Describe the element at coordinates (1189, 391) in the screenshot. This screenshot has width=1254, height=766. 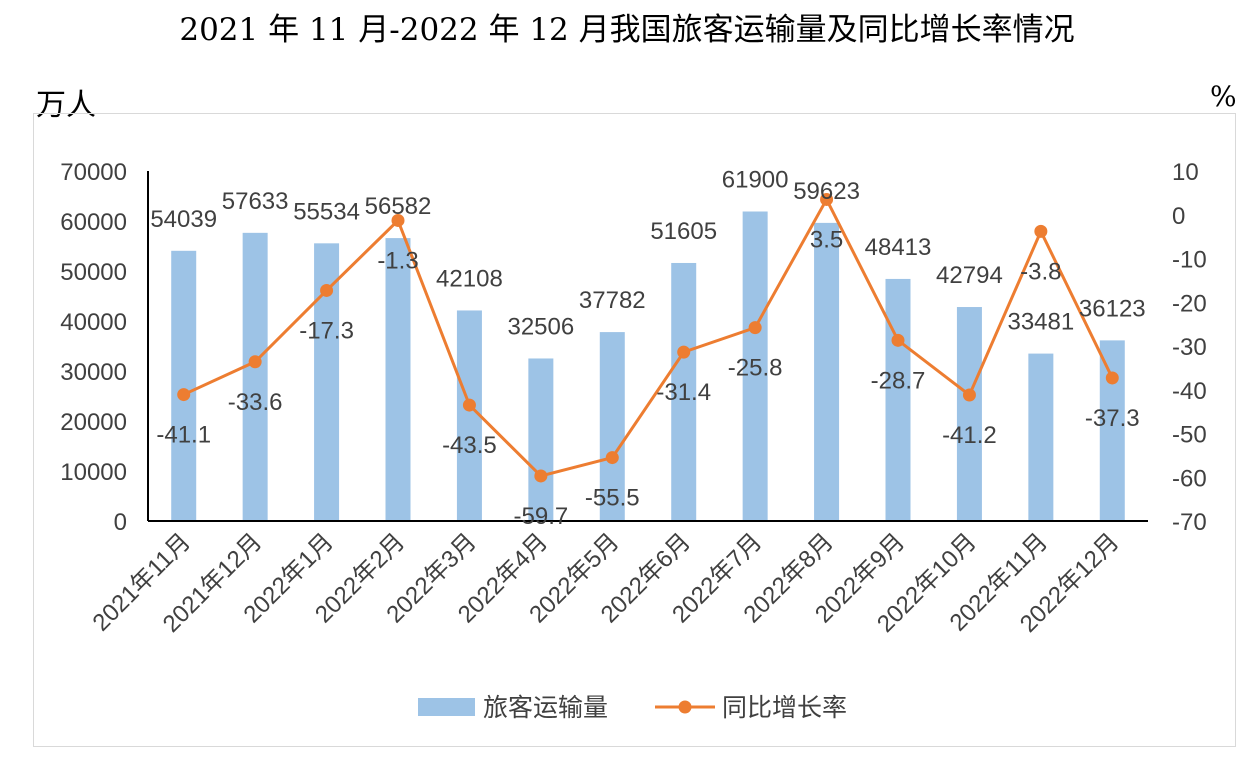
I see `right-tick-label: -40` at that location.